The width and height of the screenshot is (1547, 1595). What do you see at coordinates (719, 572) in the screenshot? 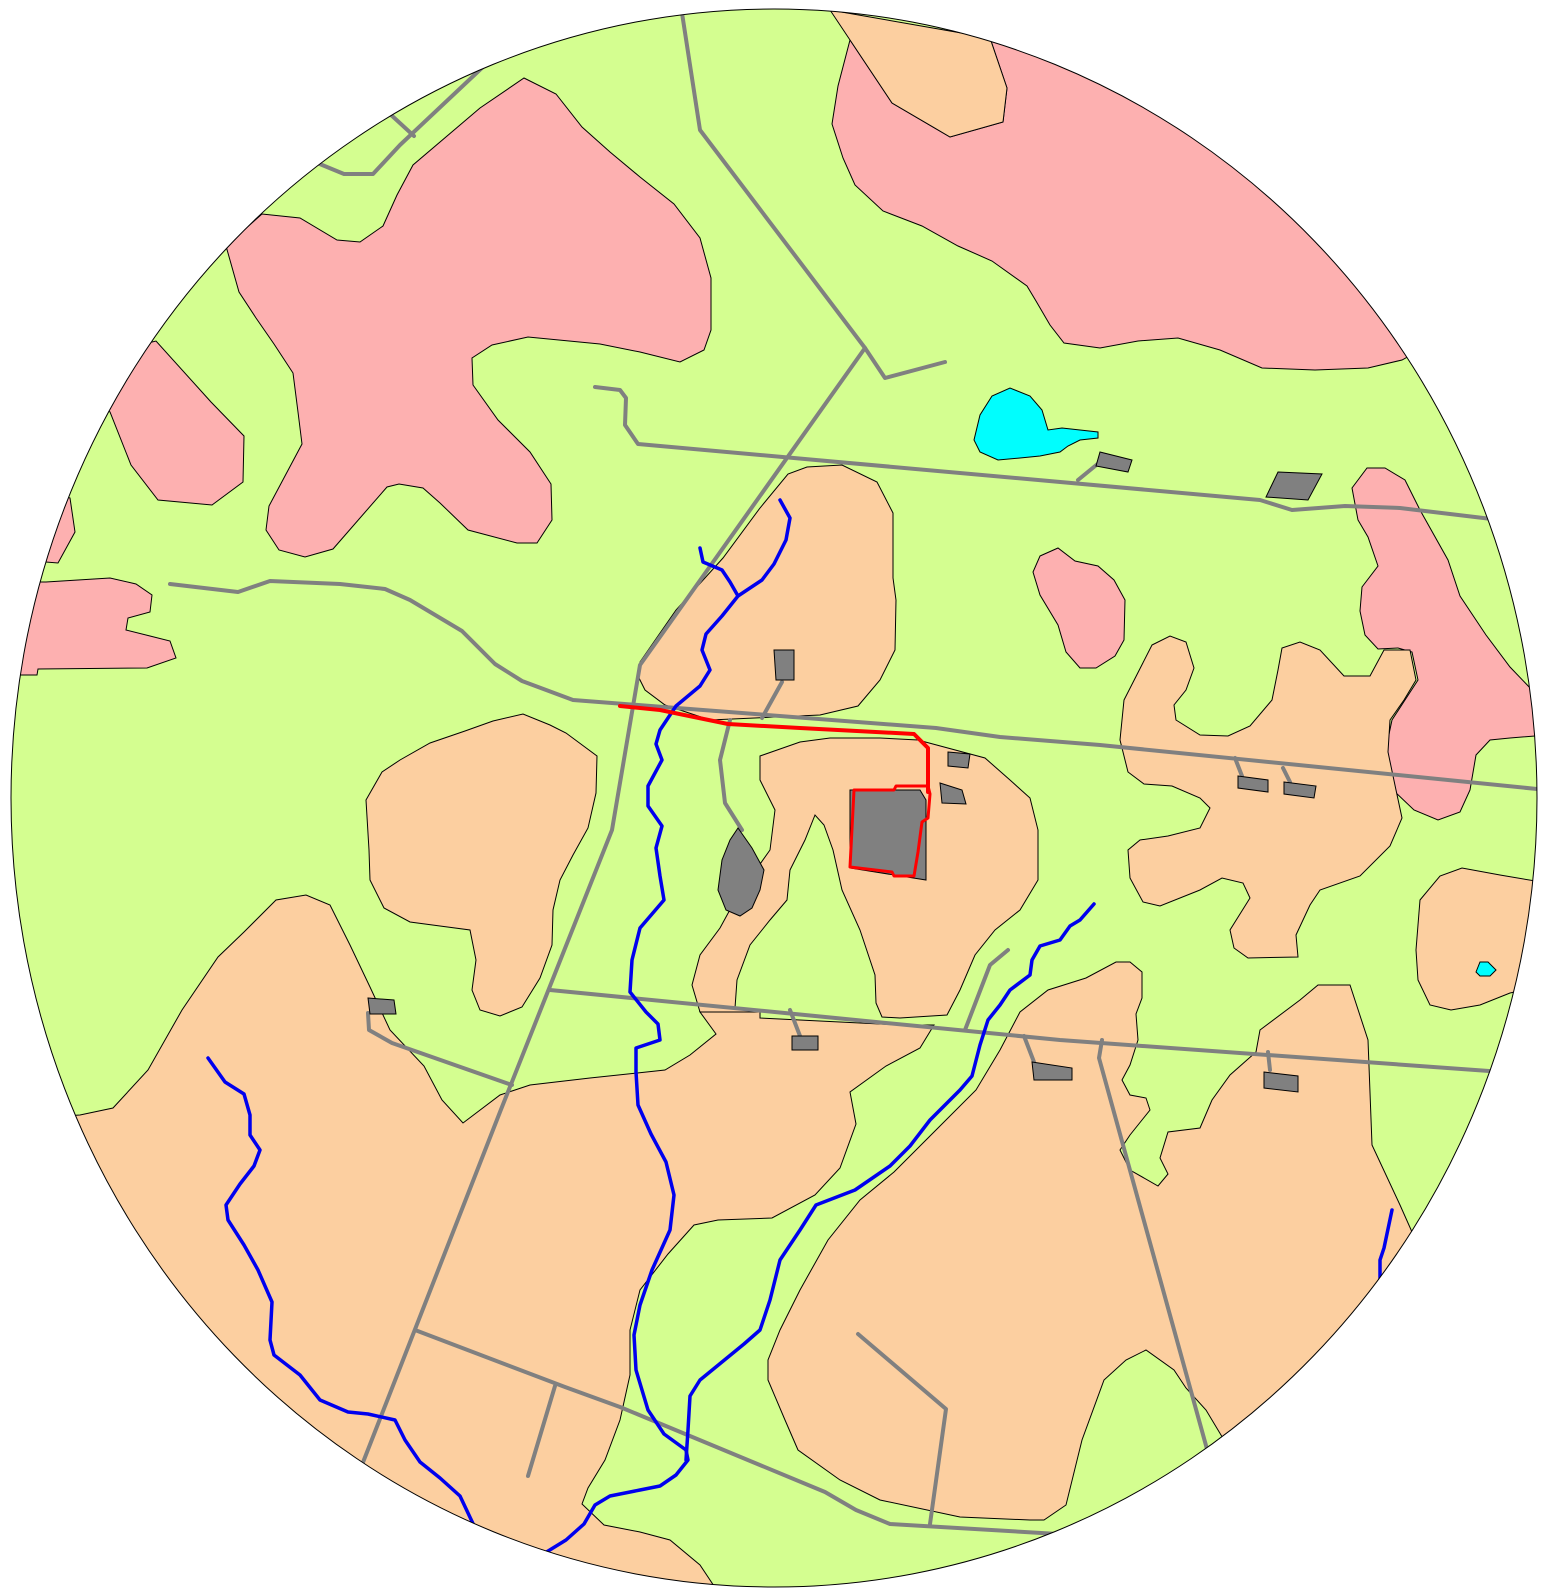
I see `stream-central-tributary` at bounding box center [719, 572].